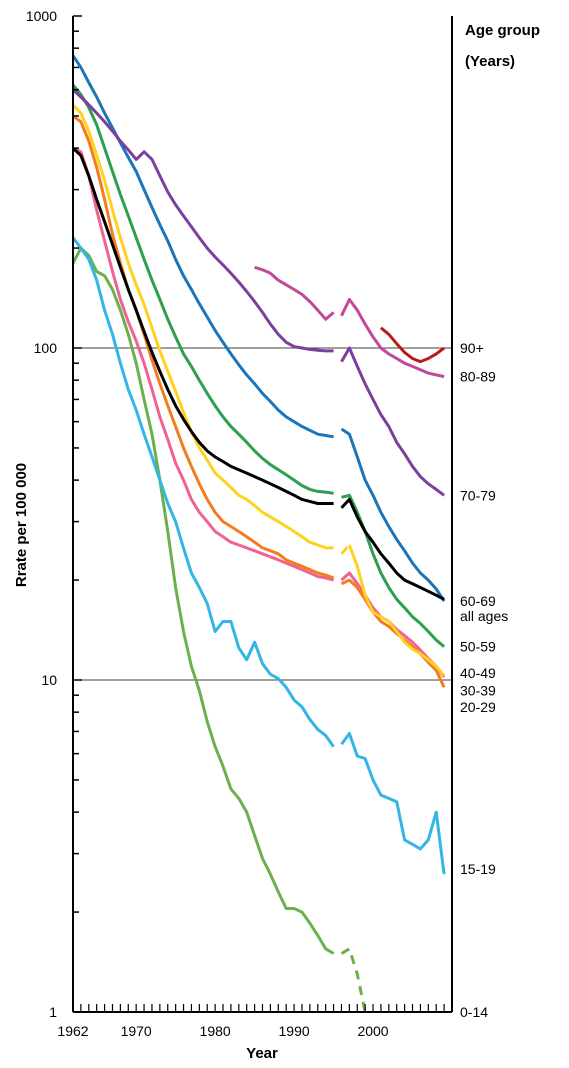  What do you see at coordinates (294, 1031) in the screenshot?
I see `x-tick-label: 1990` at bounding box center [294, 1031].